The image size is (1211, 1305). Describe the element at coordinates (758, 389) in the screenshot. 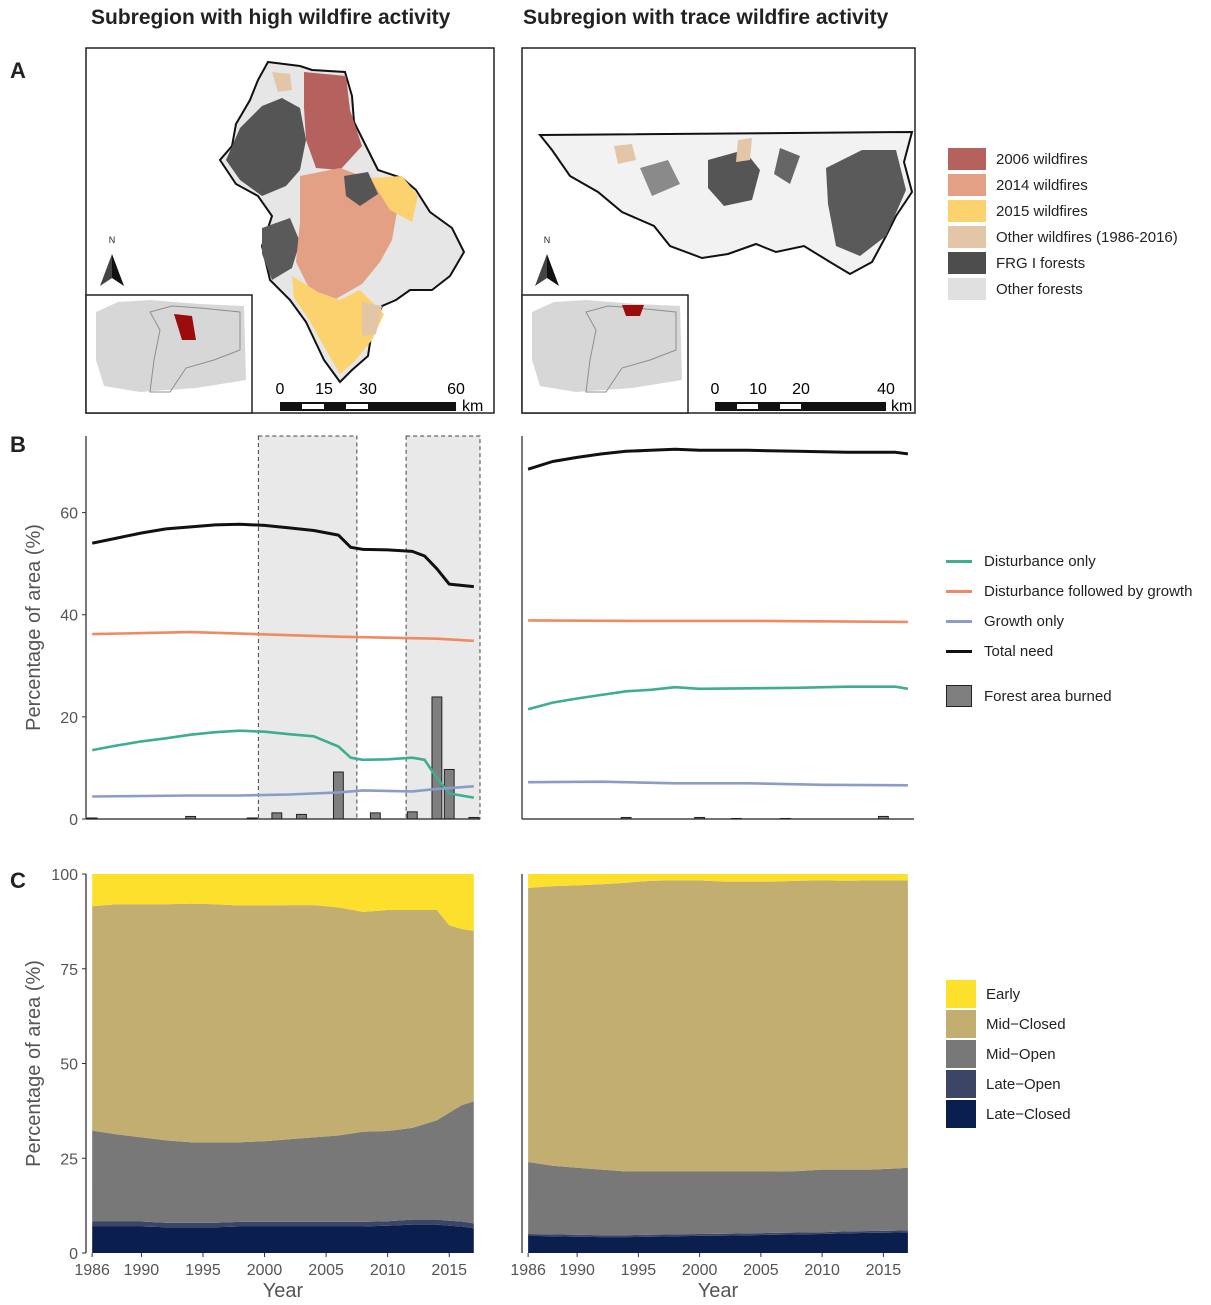

I see `right-scale-tick-10: 10` at that location.